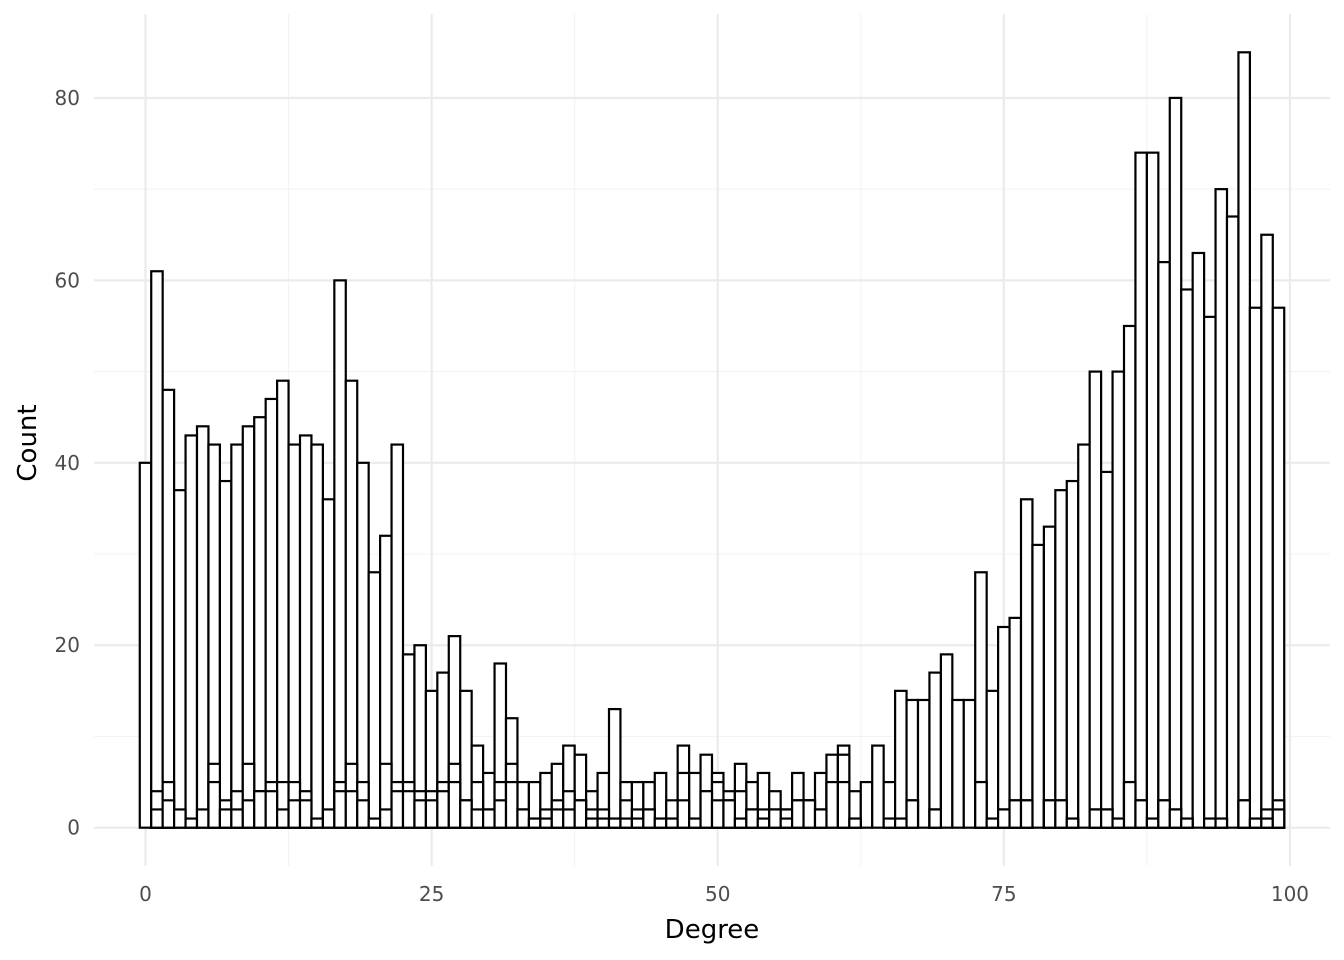 Image resolution: width=1344 pixels, height=960 pixels. Describe the element at coordinates (145, 894) in the screenshot. I see `x-tick-label: 0` at that location.